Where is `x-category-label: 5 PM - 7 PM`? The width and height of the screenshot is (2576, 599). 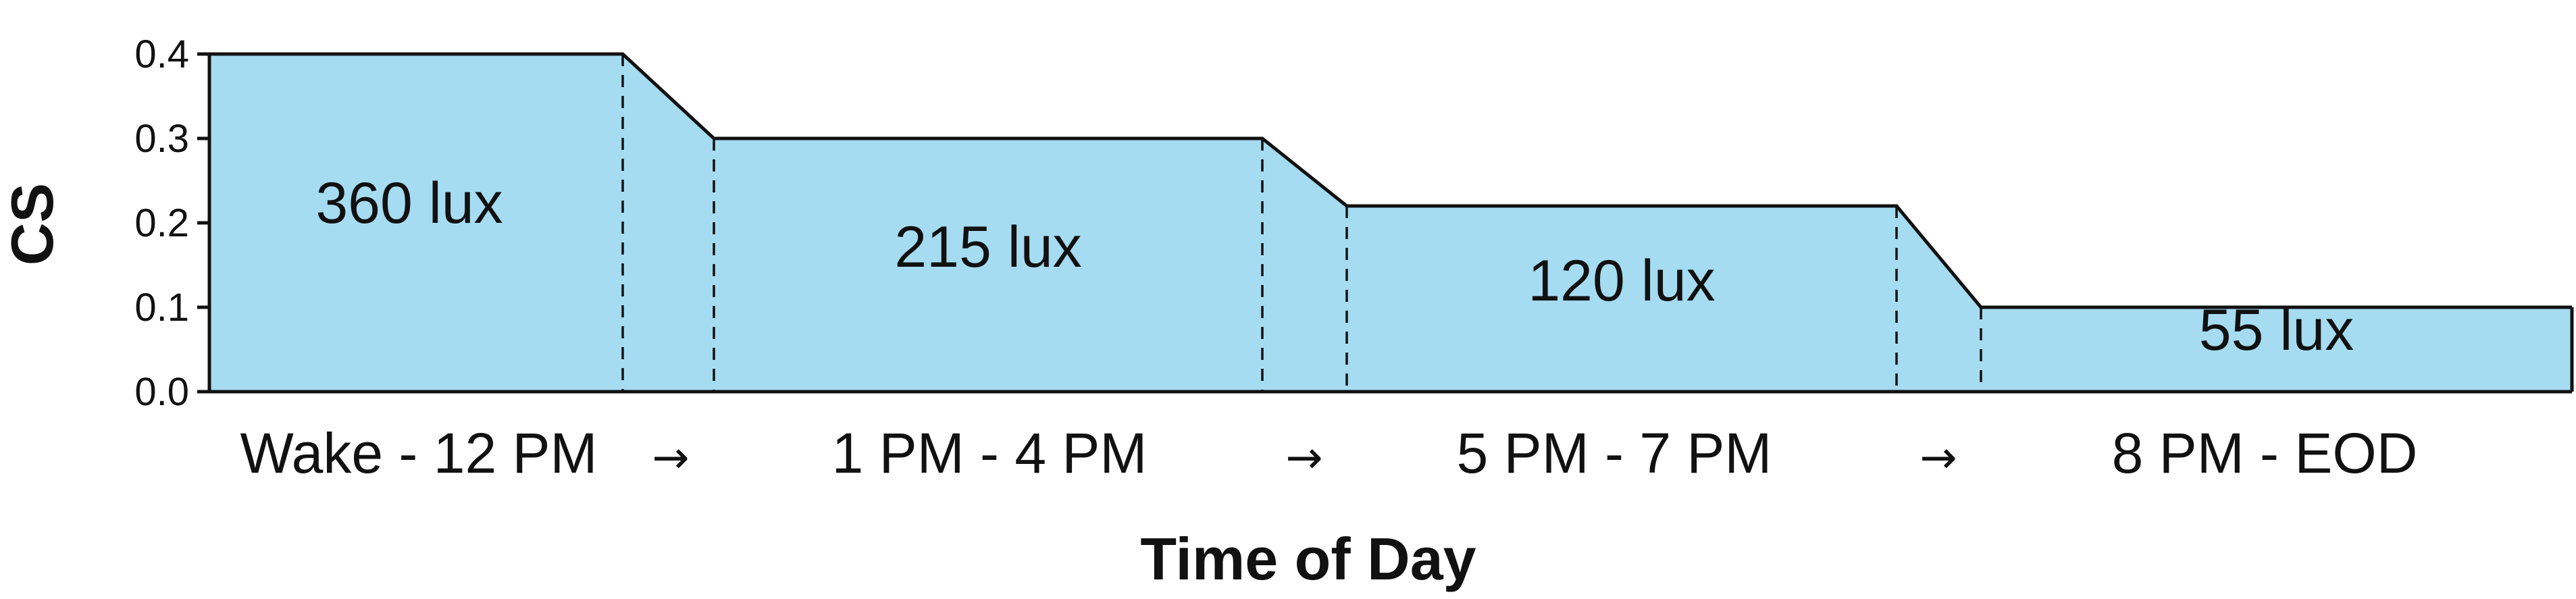 x-category-label: 5 PM - 7 PM is located at coordinates (1614, 453).